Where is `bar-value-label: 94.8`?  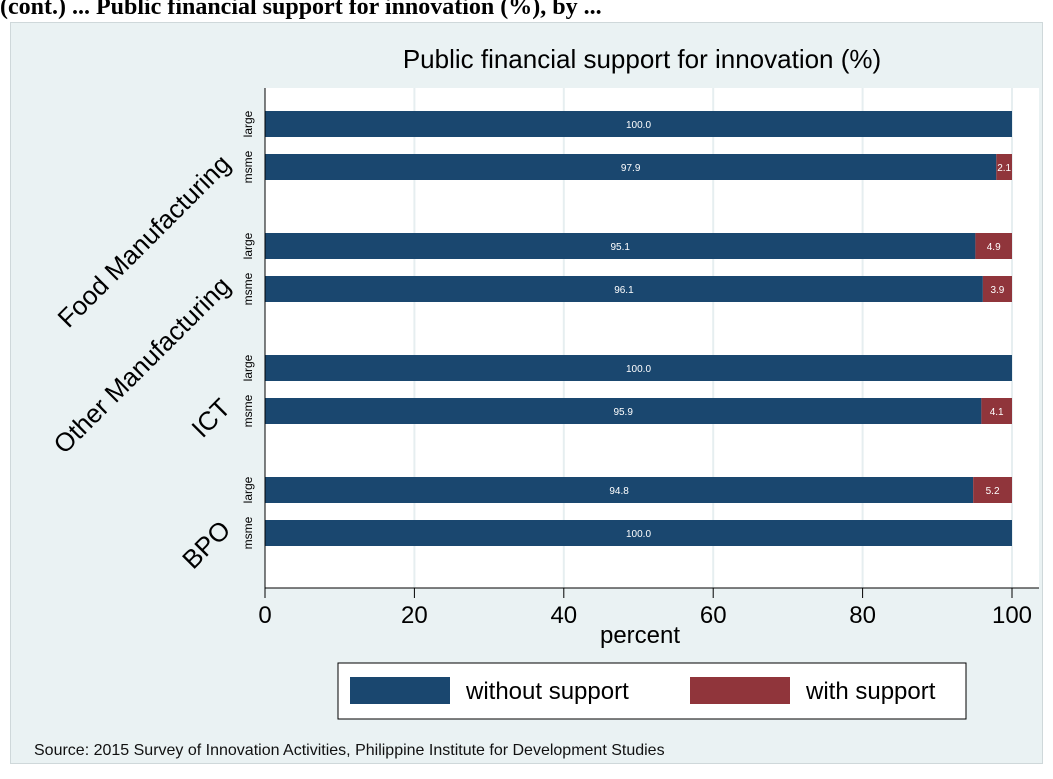 bar-value-label: 94.8 is located at coordinates (619, 491).